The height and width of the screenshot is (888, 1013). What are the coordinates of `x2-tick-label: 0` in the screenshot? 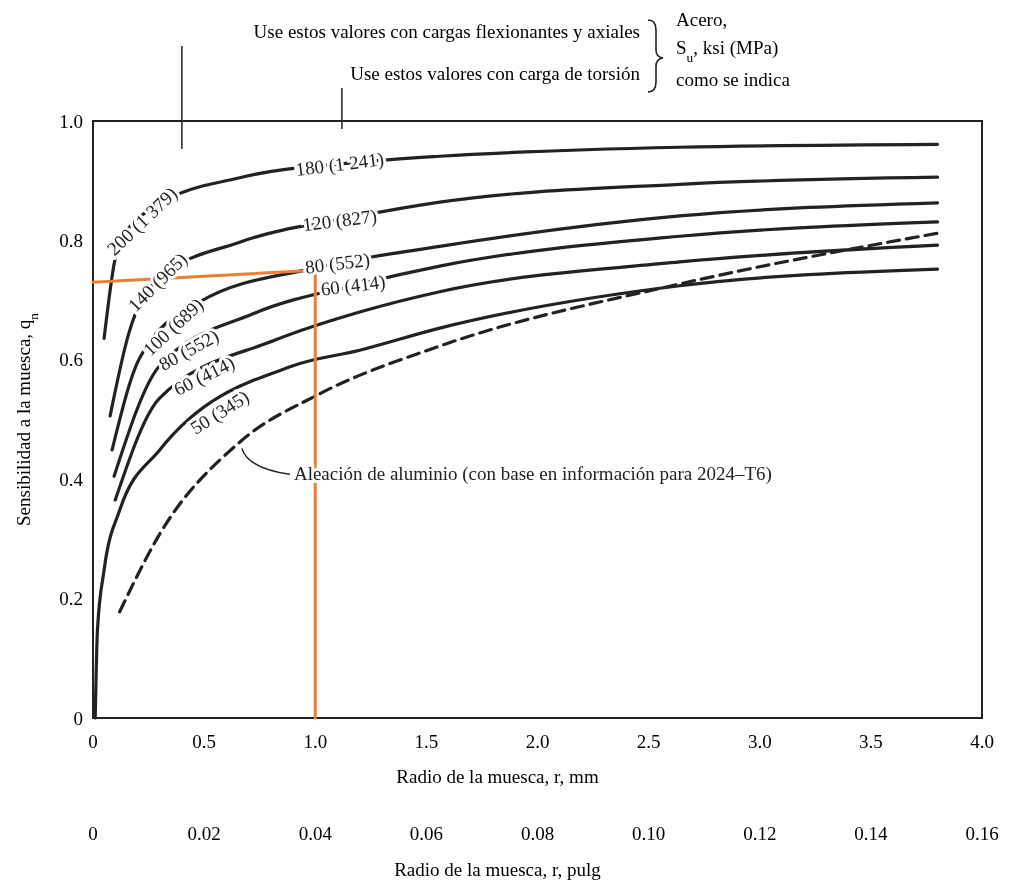 It's located at (93, 833).